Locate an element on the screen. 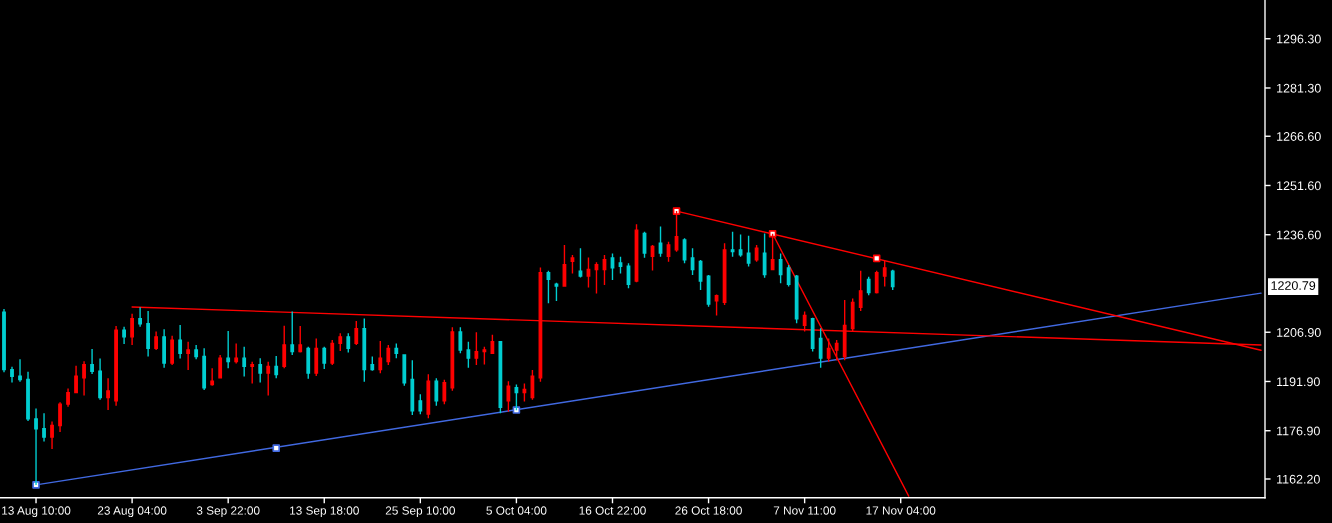 The image size is (1332, 523). y-tick-label: 1266.60 is located at coordinates (1299, 136).